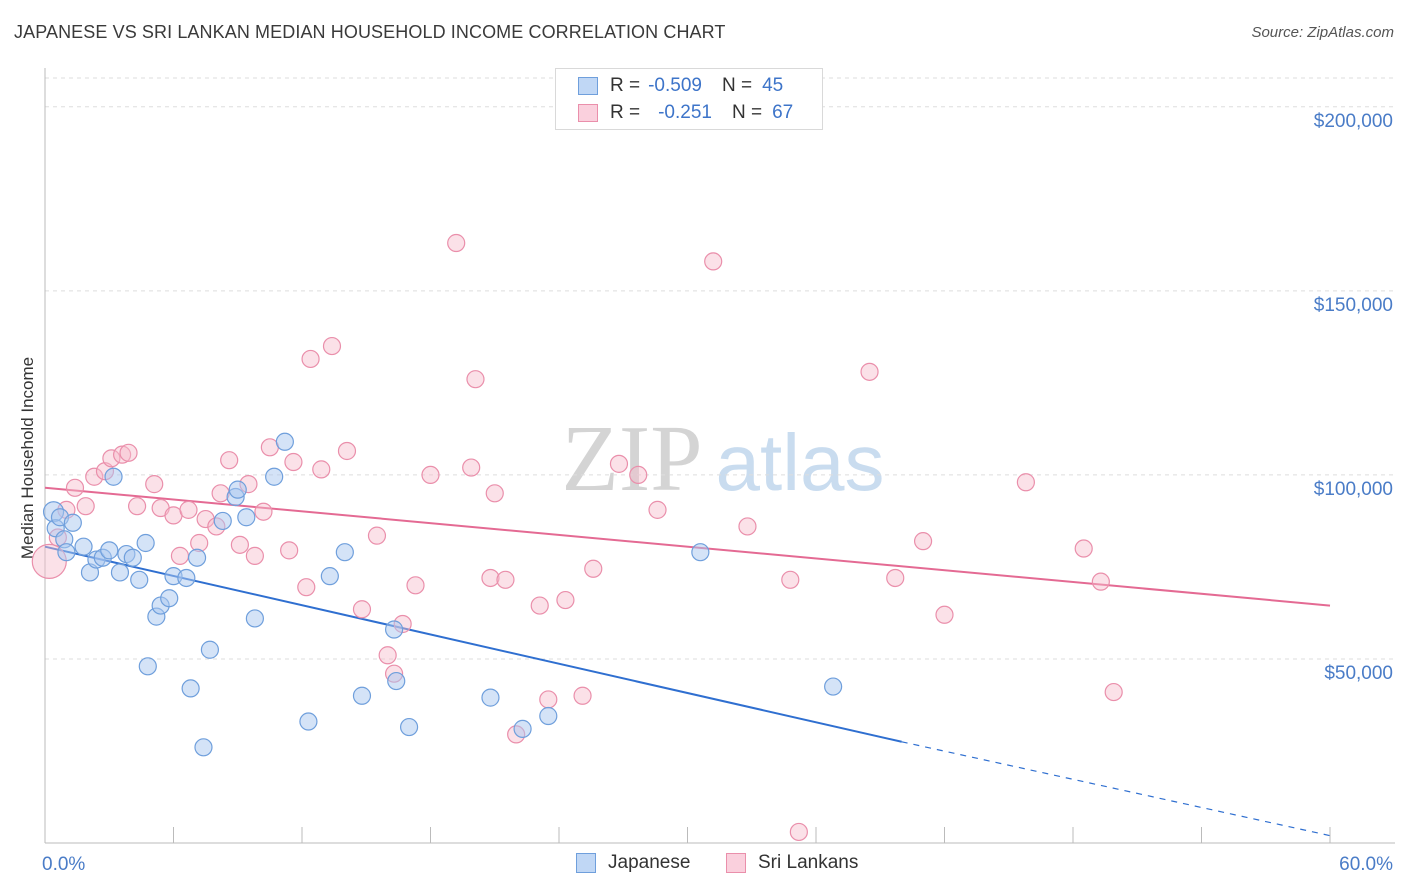 Image resolution: width=1406 pixels, height=892 pixels. What do you see at coordinates (649, 862) in the screenshot?
I see `legend-label-japanese: Japanese` at bounding box center [649, 862].